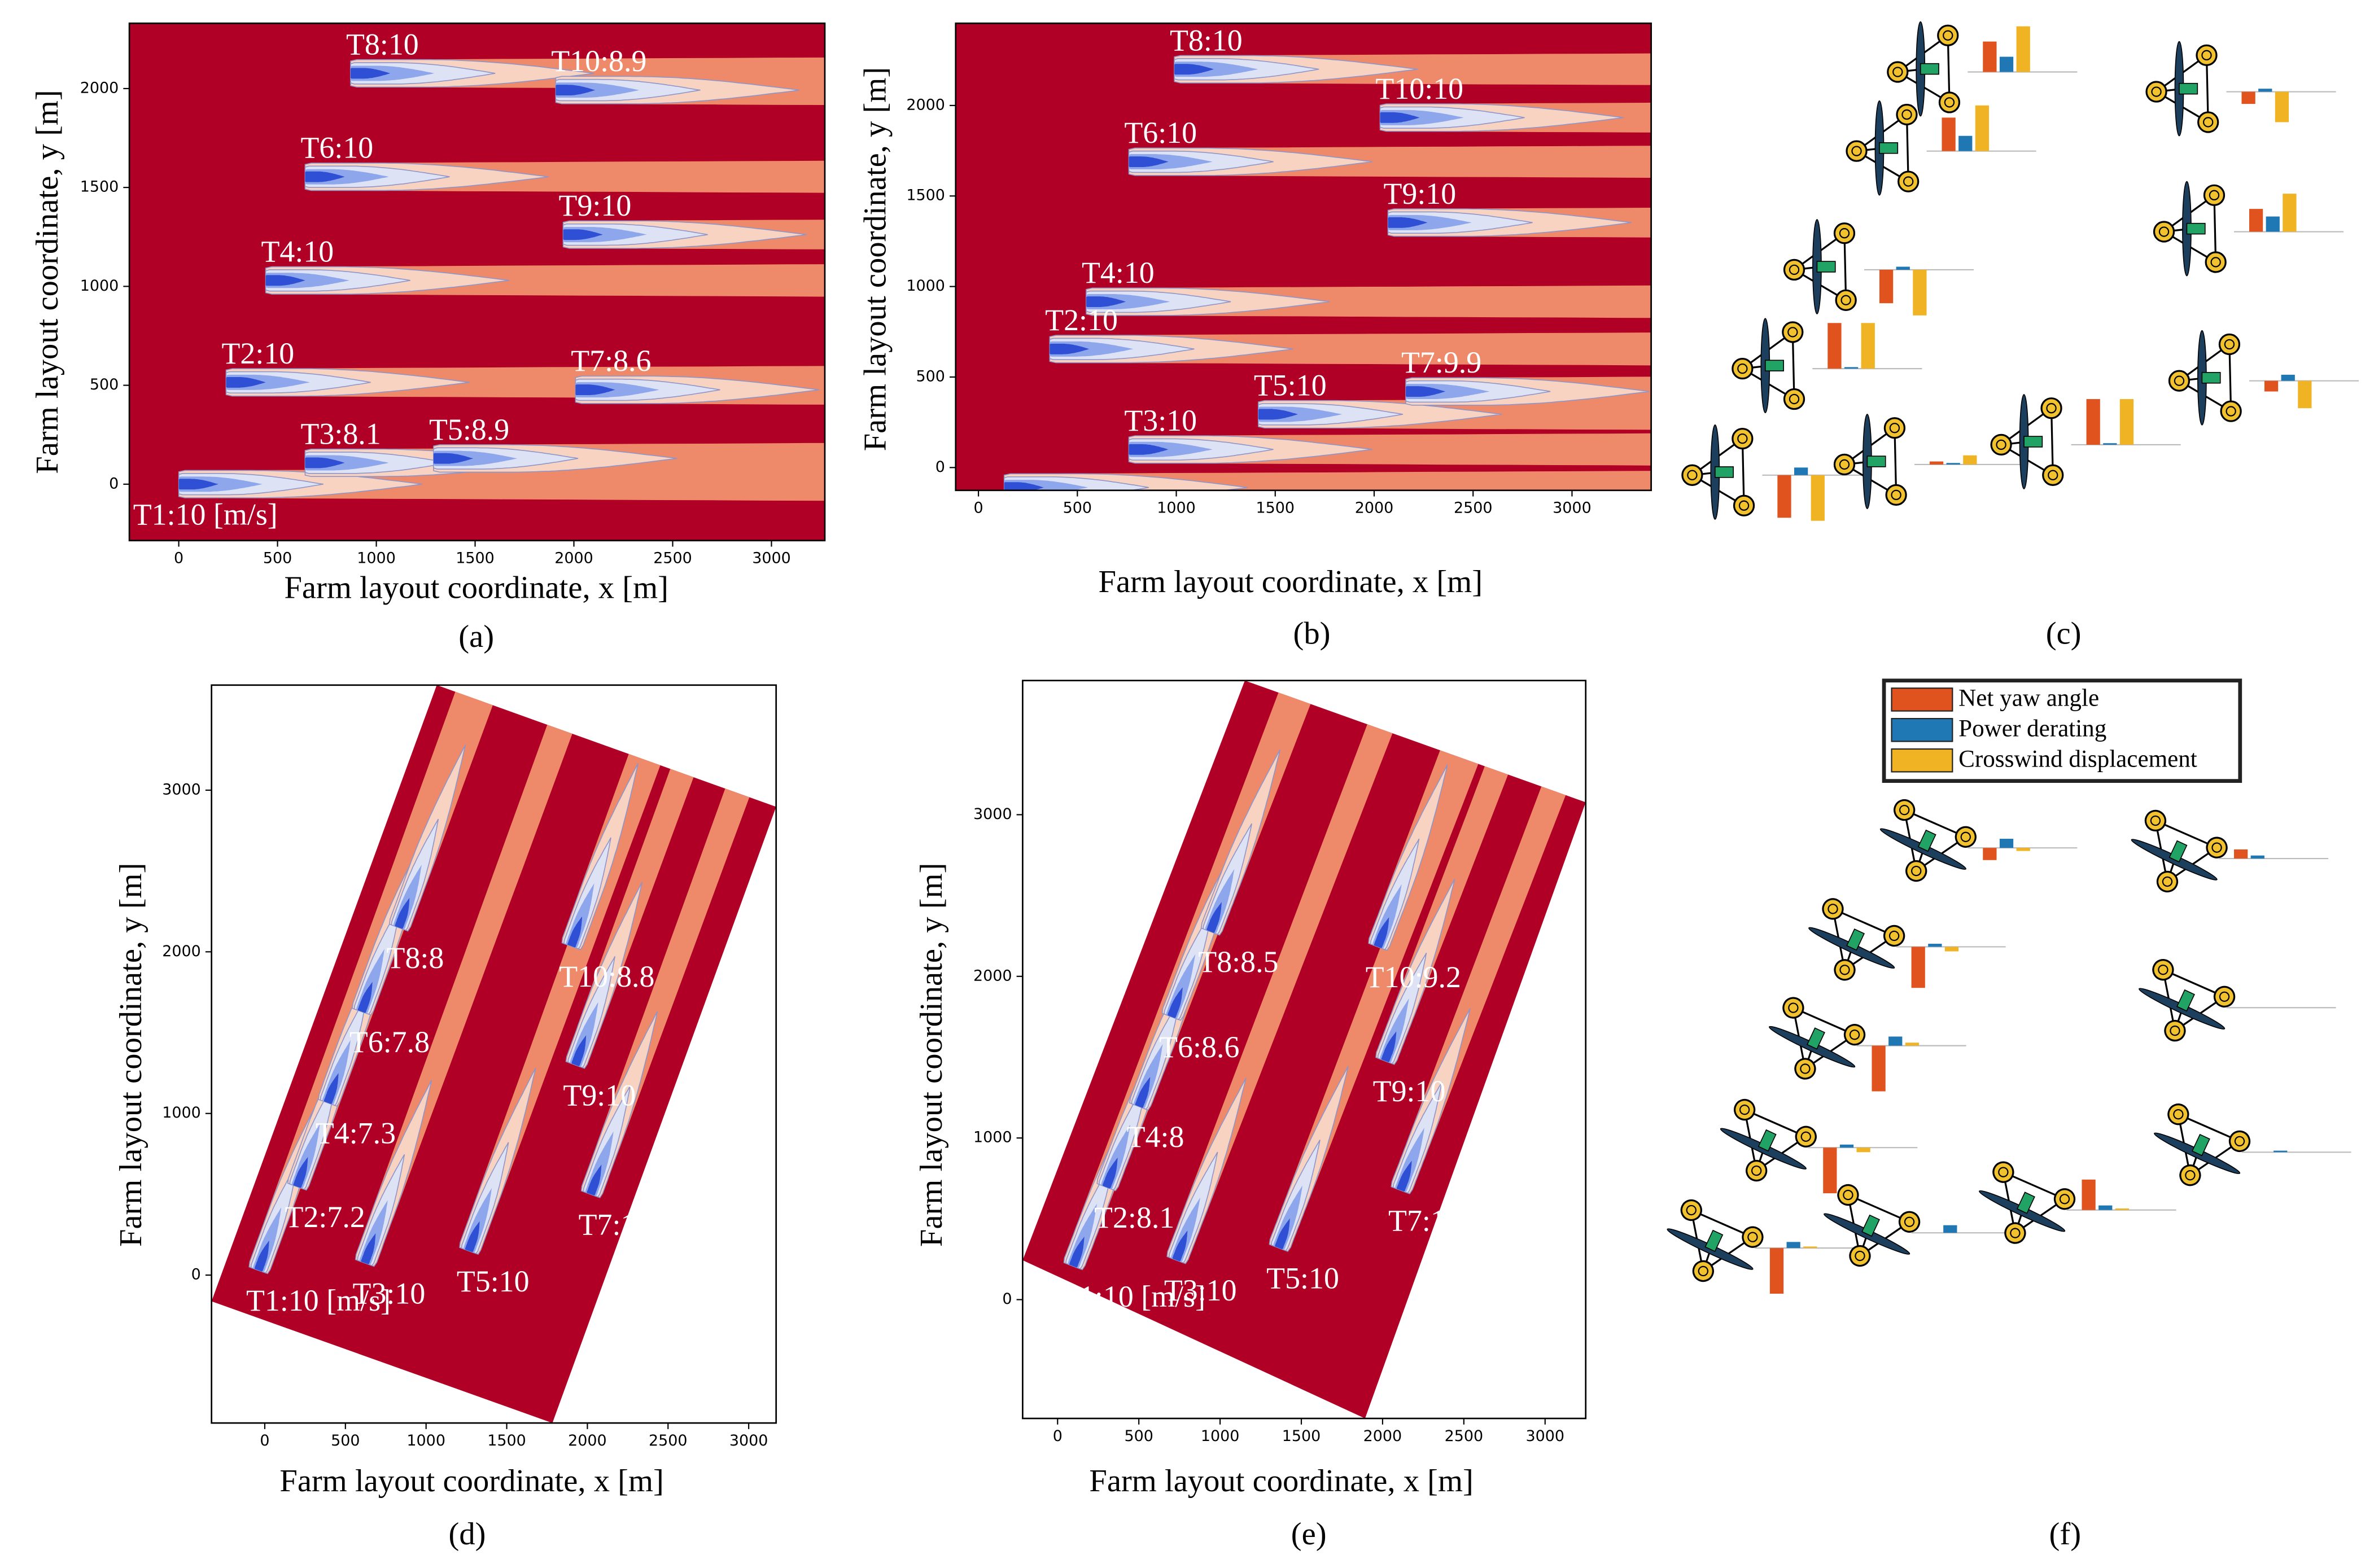  Describe the element at coordinates (573, 558) in the screenshot. I see `x-tick-label: 2000` at that location.